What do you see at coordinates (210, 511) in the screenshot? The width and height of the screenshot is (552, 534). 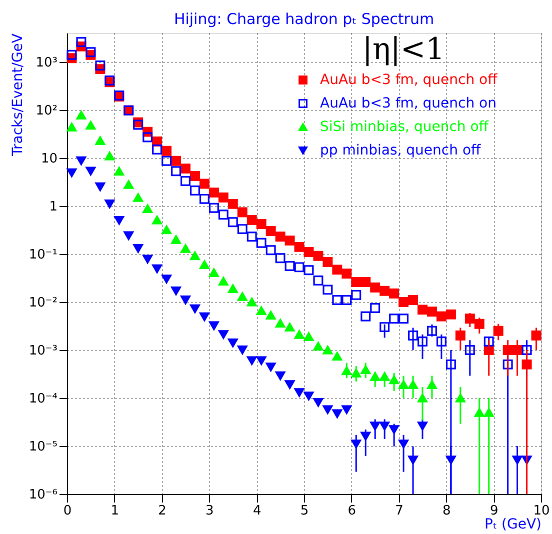 I see `x-tick-label: 3` at bounding box center [210, 511].